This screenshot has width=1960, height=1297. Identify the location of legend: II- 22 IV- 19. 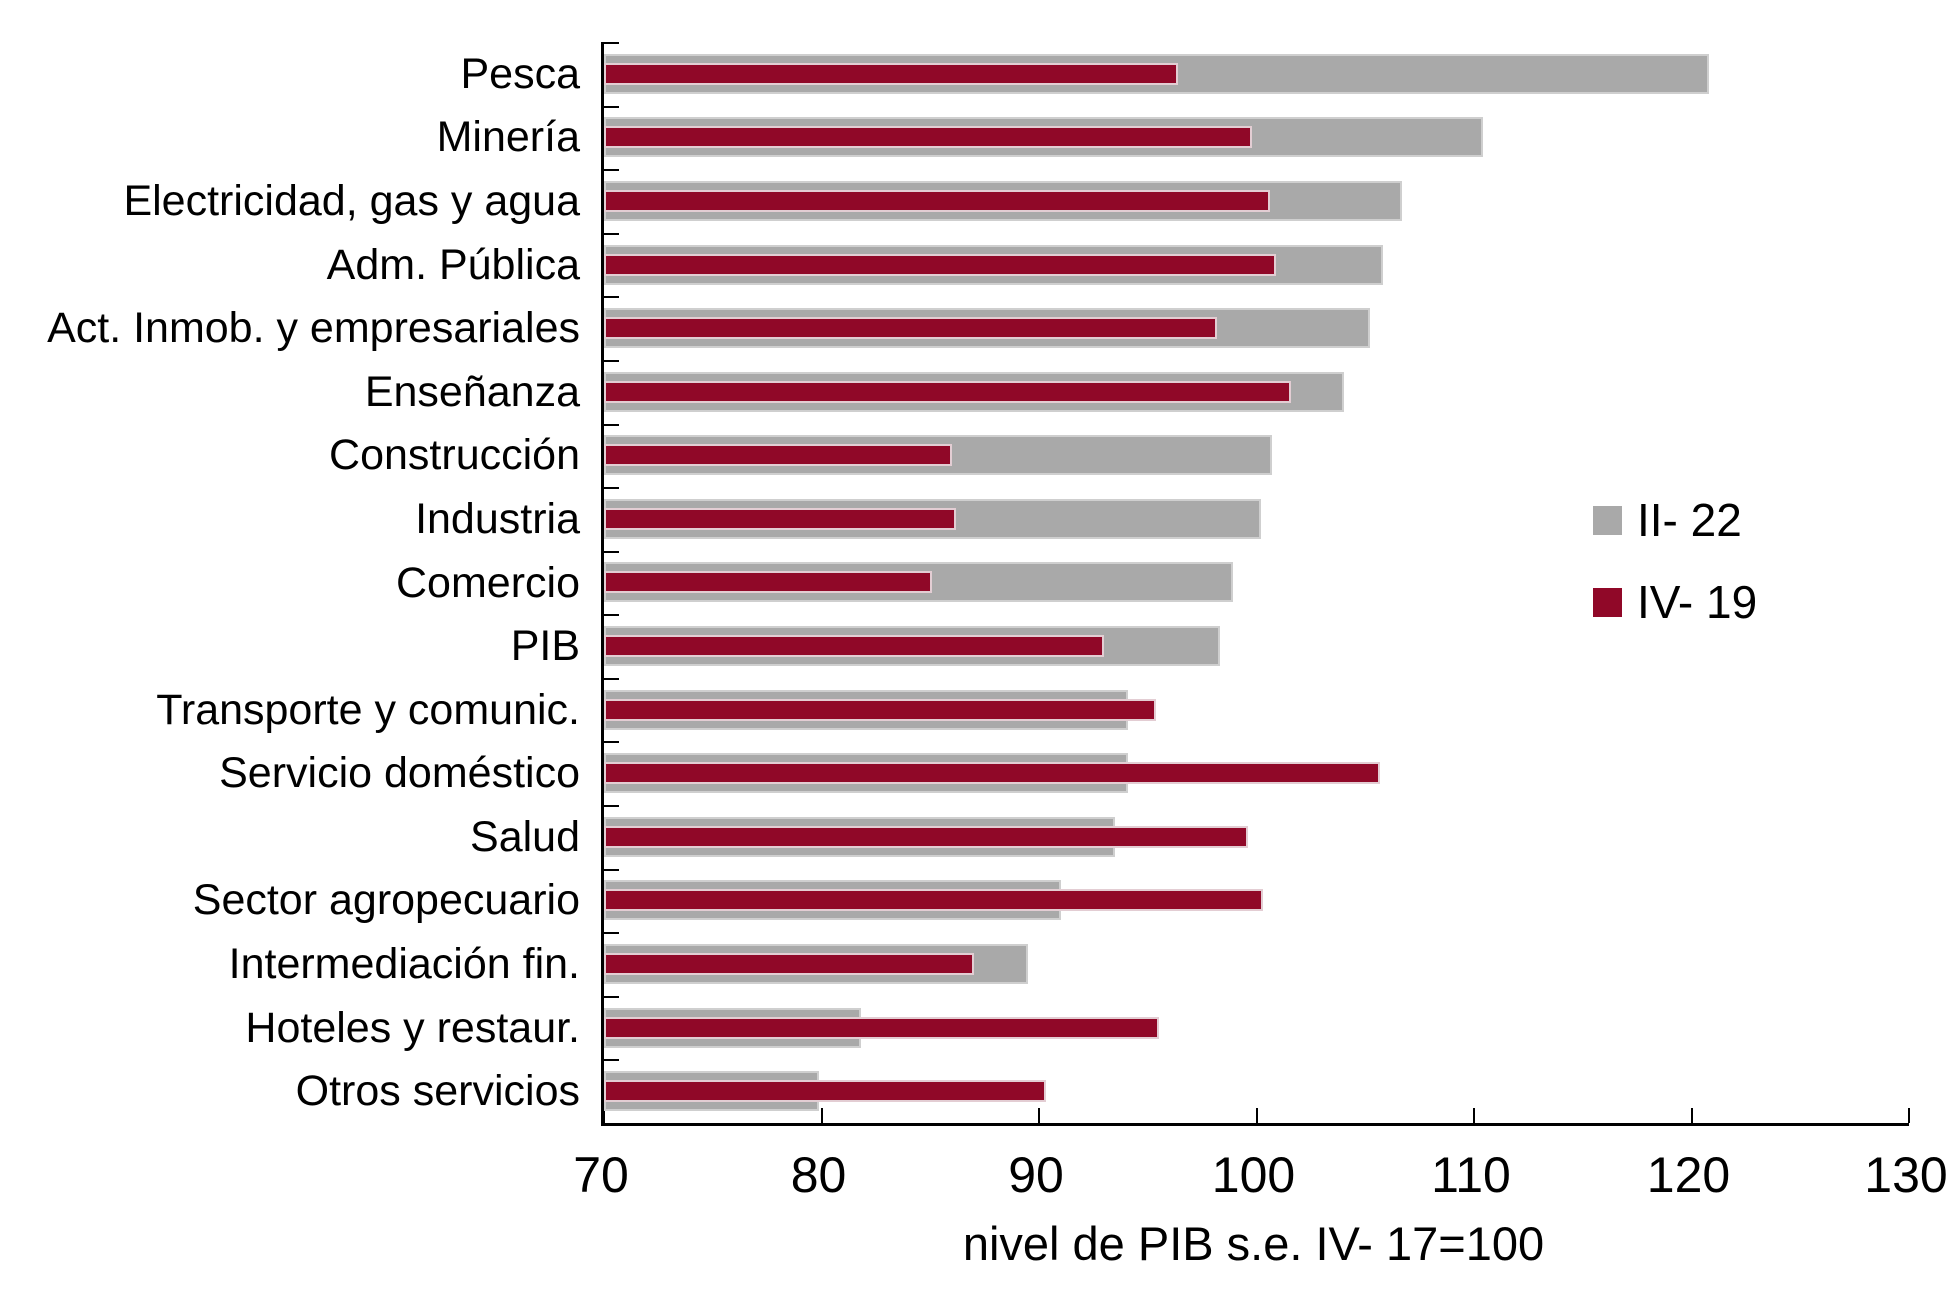
(1675, 561).